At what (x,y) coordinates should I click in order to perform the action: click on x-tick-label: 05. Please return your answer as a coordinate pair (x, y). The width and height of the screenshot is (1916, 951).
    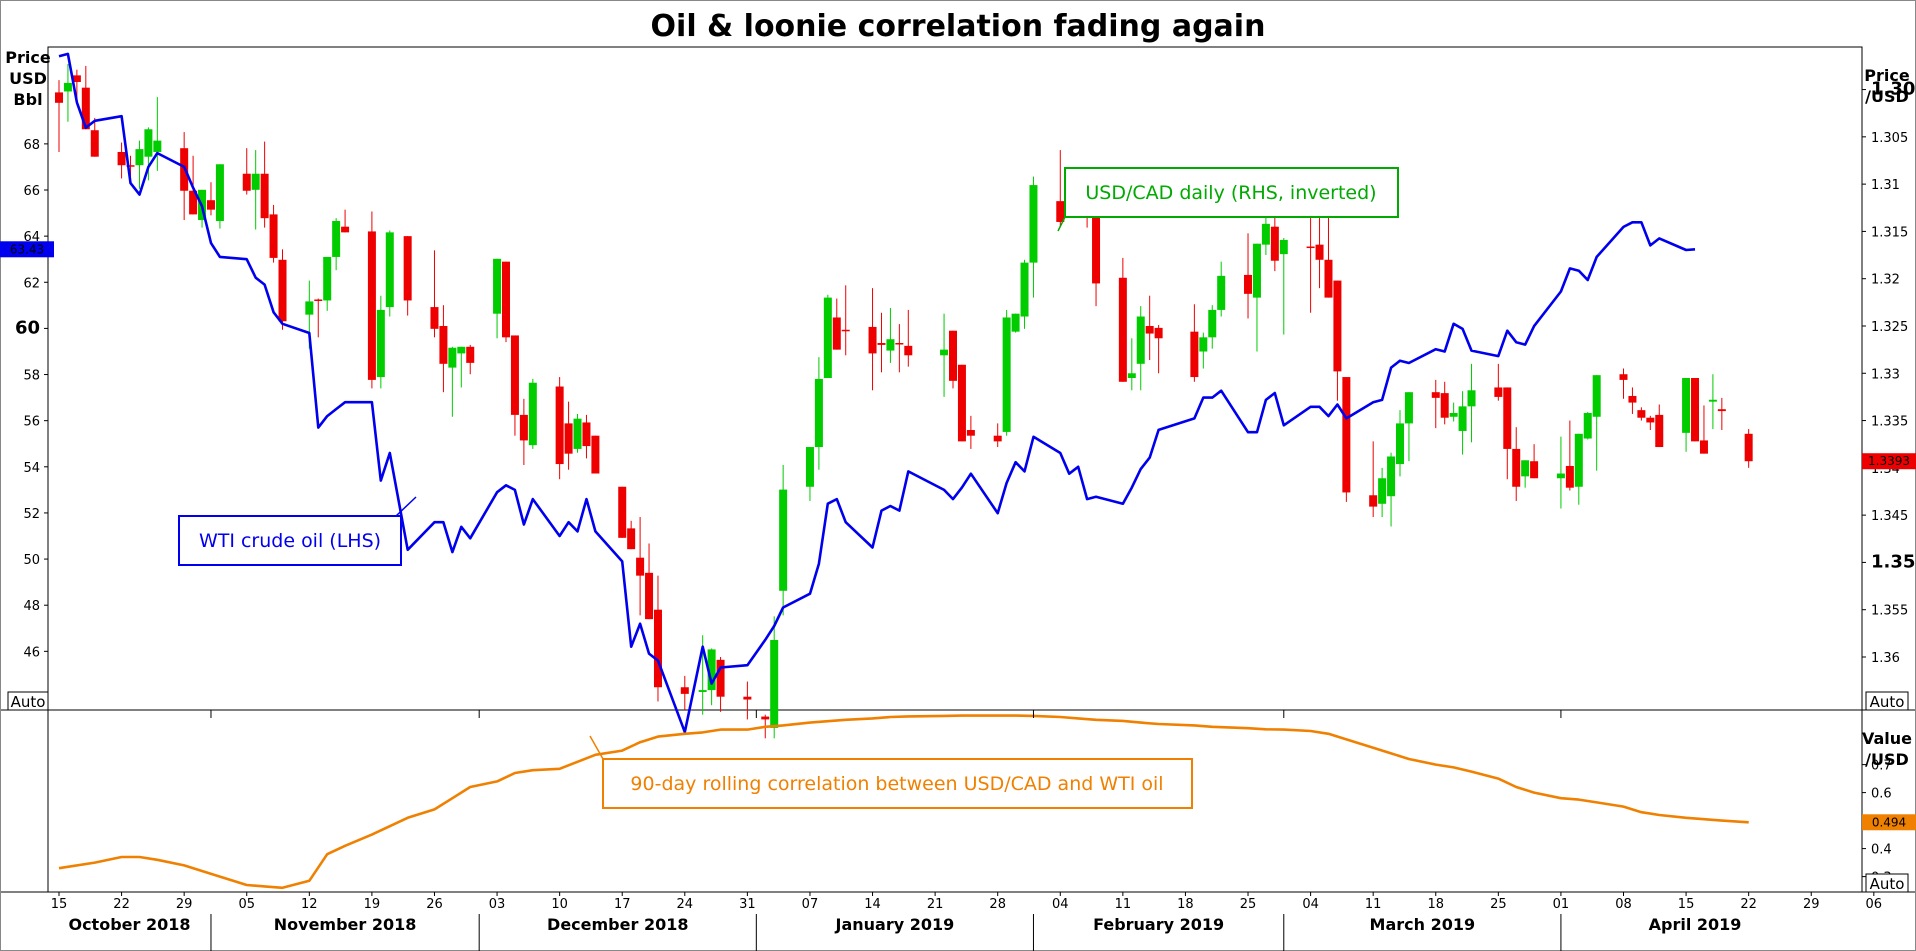
    Looking at the image, I should click on (246, 904).